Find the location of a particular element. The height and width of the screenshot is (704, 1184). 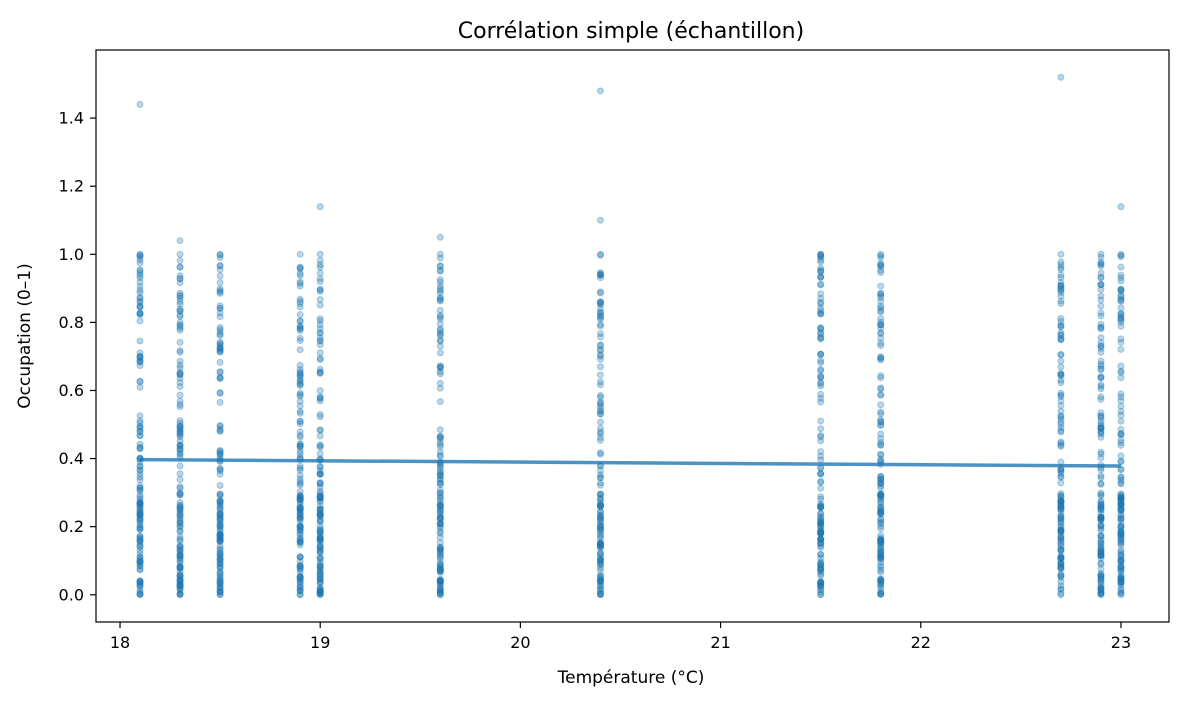

outlier-point is located at coordinates (140, 104).